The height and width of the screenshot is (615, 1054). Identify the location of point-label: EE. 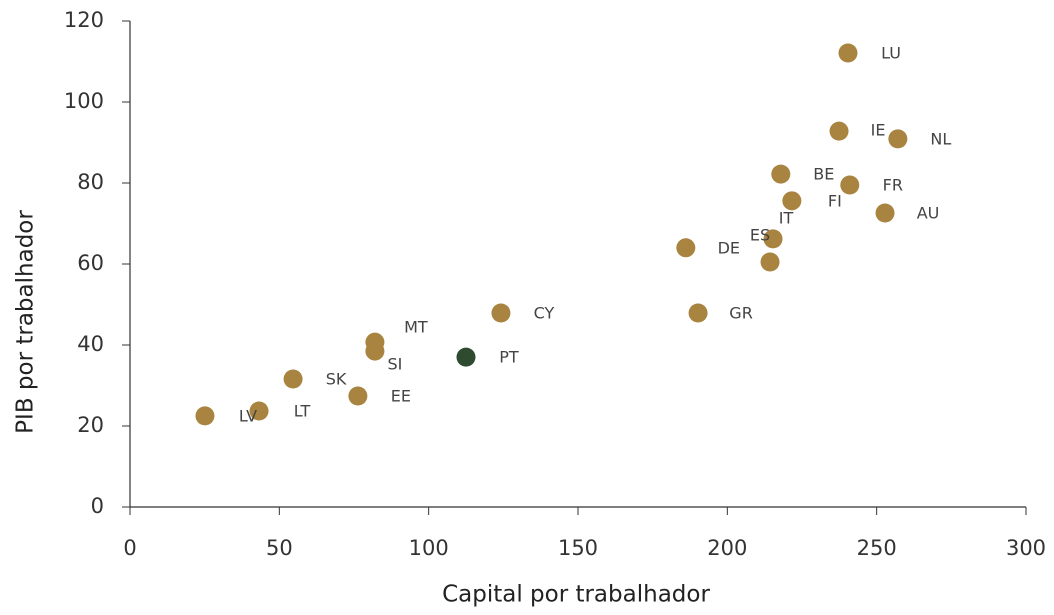
(401, 396).